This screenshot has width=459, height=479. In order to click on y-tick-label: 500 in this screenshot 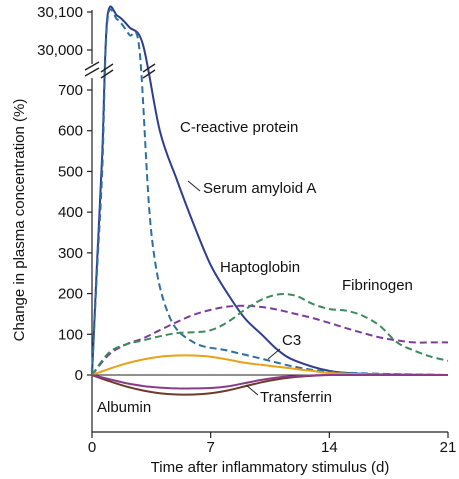, I will do `click(70, 171)`.